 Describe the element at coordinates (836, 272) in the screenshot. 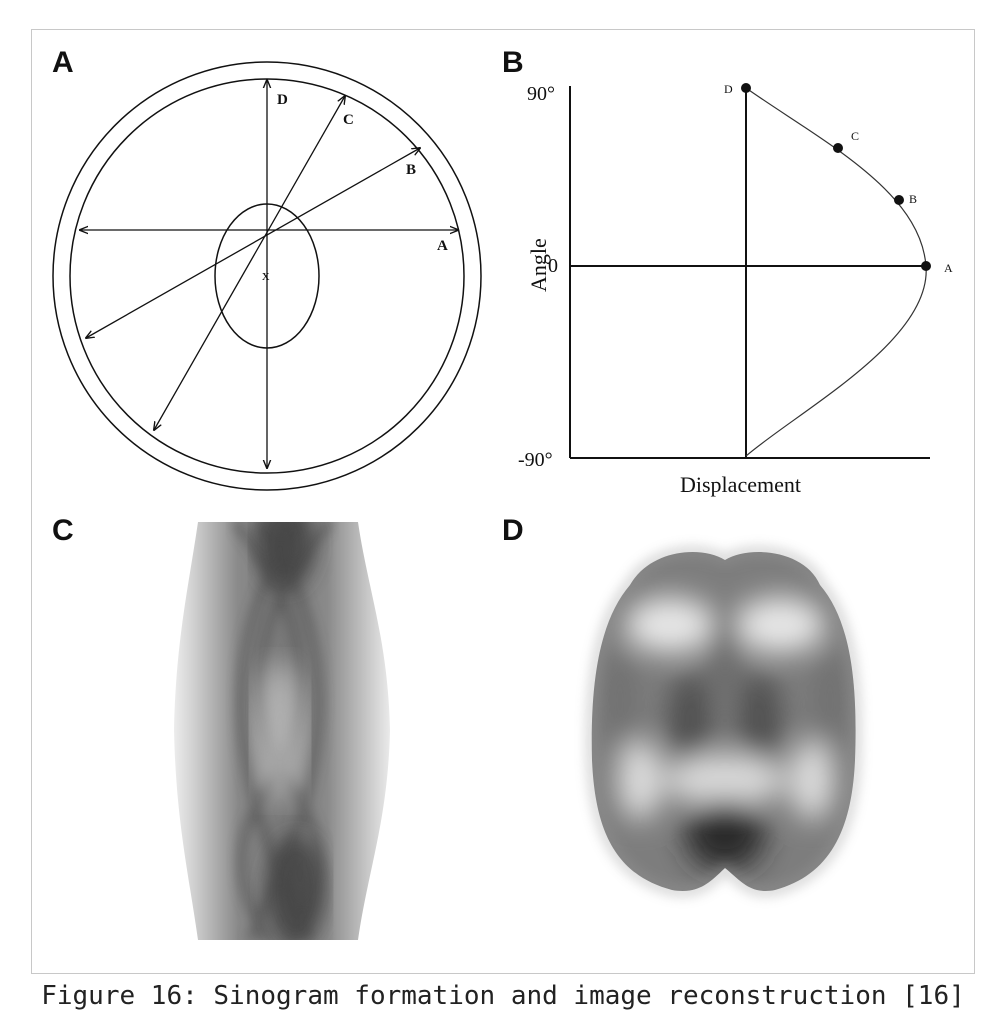

I see `sinusoid-curve` at that location.